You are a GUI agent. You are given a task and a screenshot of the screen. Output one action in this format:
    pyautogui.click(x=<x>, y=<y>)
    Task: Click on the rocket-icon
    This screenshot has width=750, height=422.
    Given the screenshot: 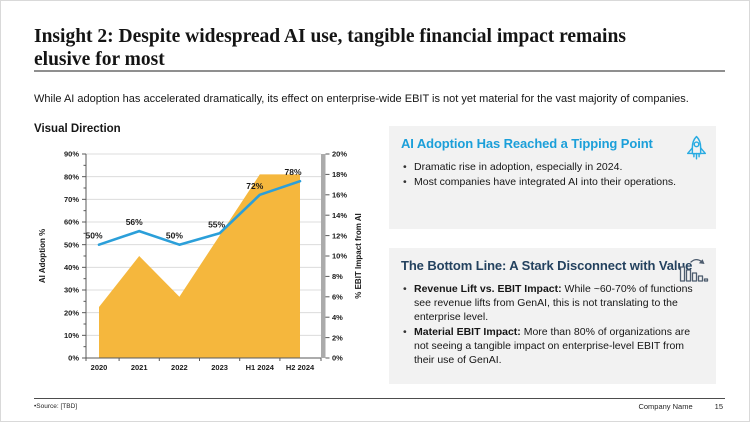 What is the action you would take?
    pyautogui.click(x=696, y=152)
    